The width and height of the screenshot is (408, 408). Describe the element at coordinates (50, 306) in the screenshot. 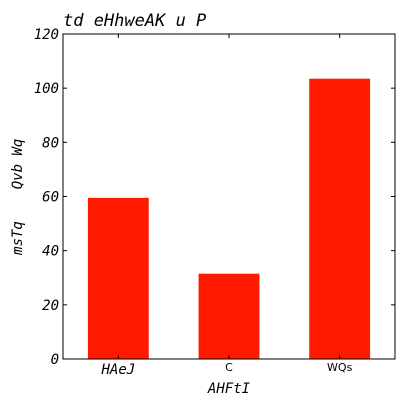

I see `y-tick-label-20: 20` at that location.